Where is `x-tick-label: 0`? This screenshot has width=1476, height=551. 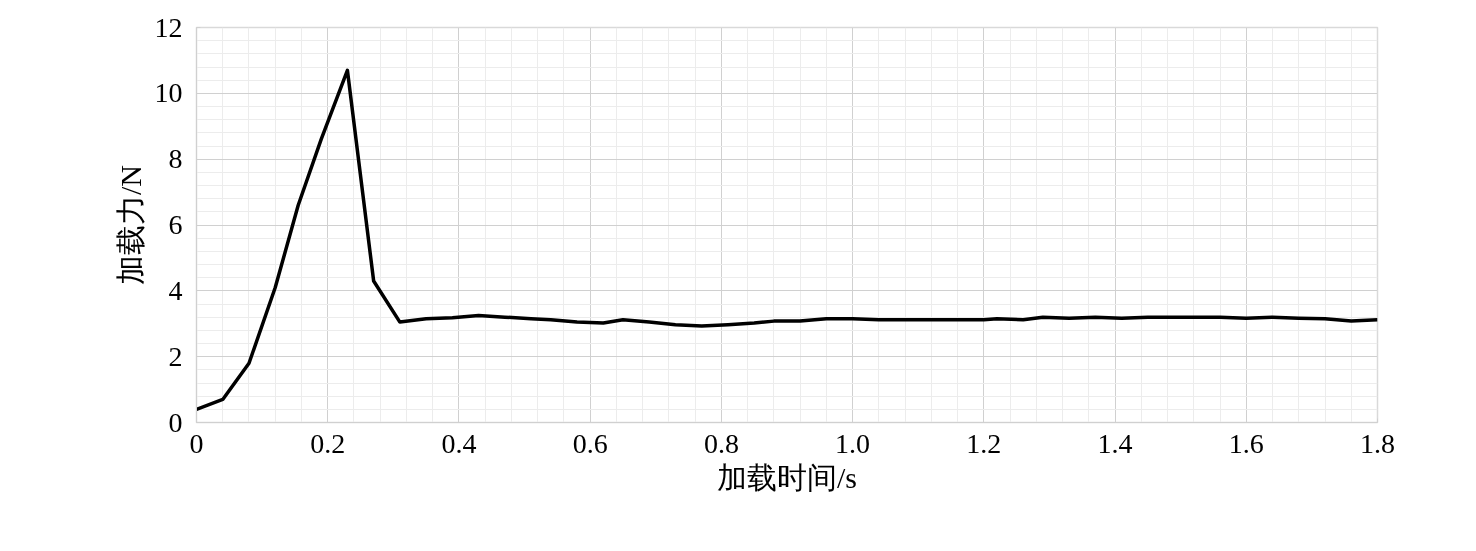 x-tick-label: 0 is located at coordinates (196, 443).